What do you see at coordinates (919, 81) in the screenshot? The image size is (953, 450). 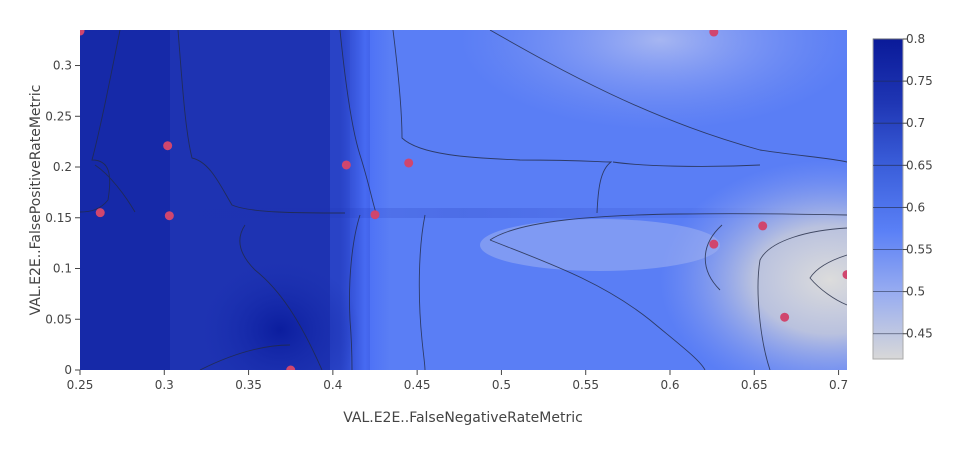 I see `colorbar-tick-label: 0.75` at bounding box center [919, 81].